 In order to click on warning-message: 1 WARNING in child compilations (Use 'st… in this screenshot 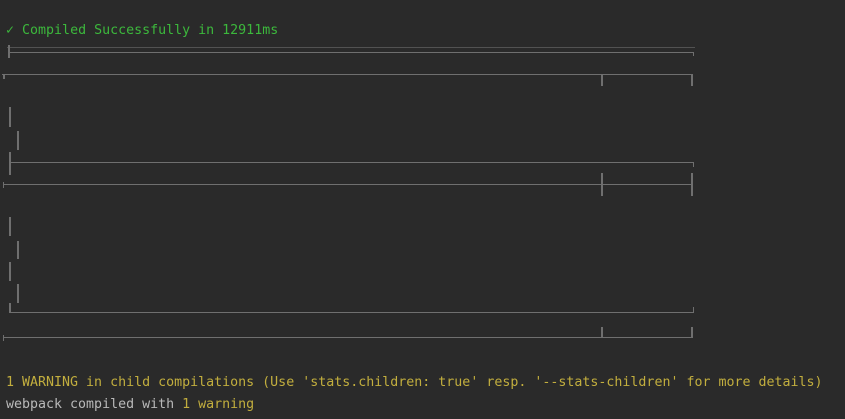, I will do `click(414, 382)`.